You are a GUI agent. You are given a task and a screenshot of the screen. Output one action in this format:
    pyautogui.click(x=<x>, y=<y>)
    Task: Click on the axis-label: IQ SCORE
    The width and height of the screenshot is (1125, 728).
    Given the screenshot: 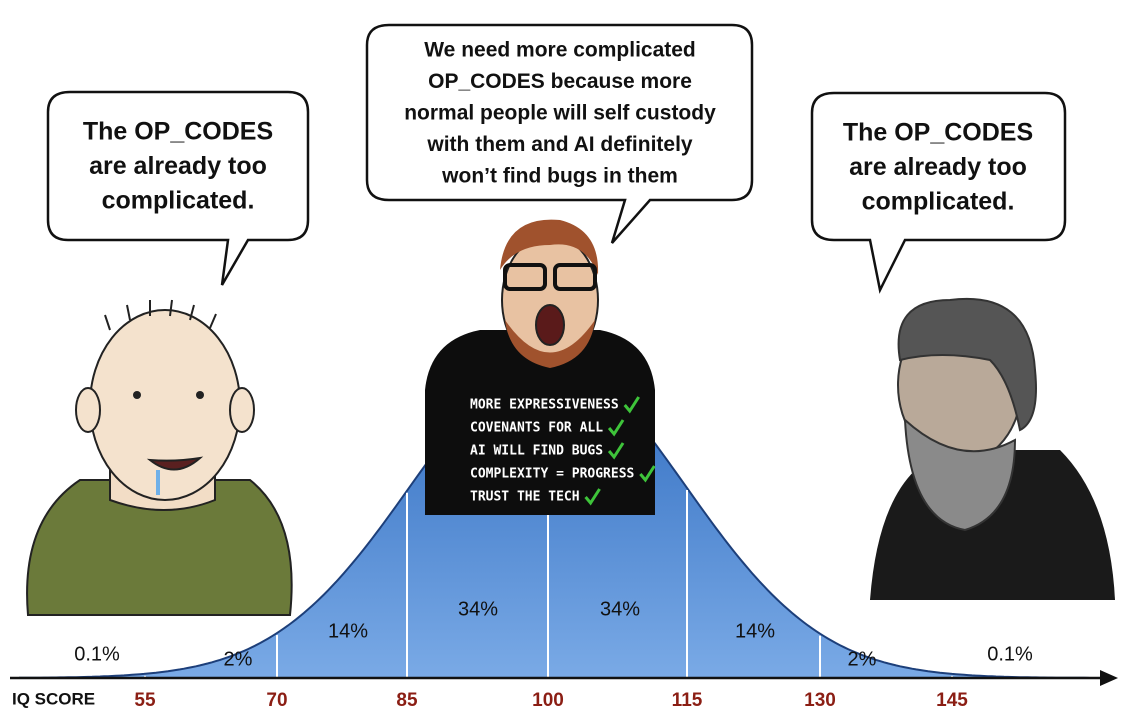 What is the action you would take?
    pyautogui.click(x=53, y=698)
    